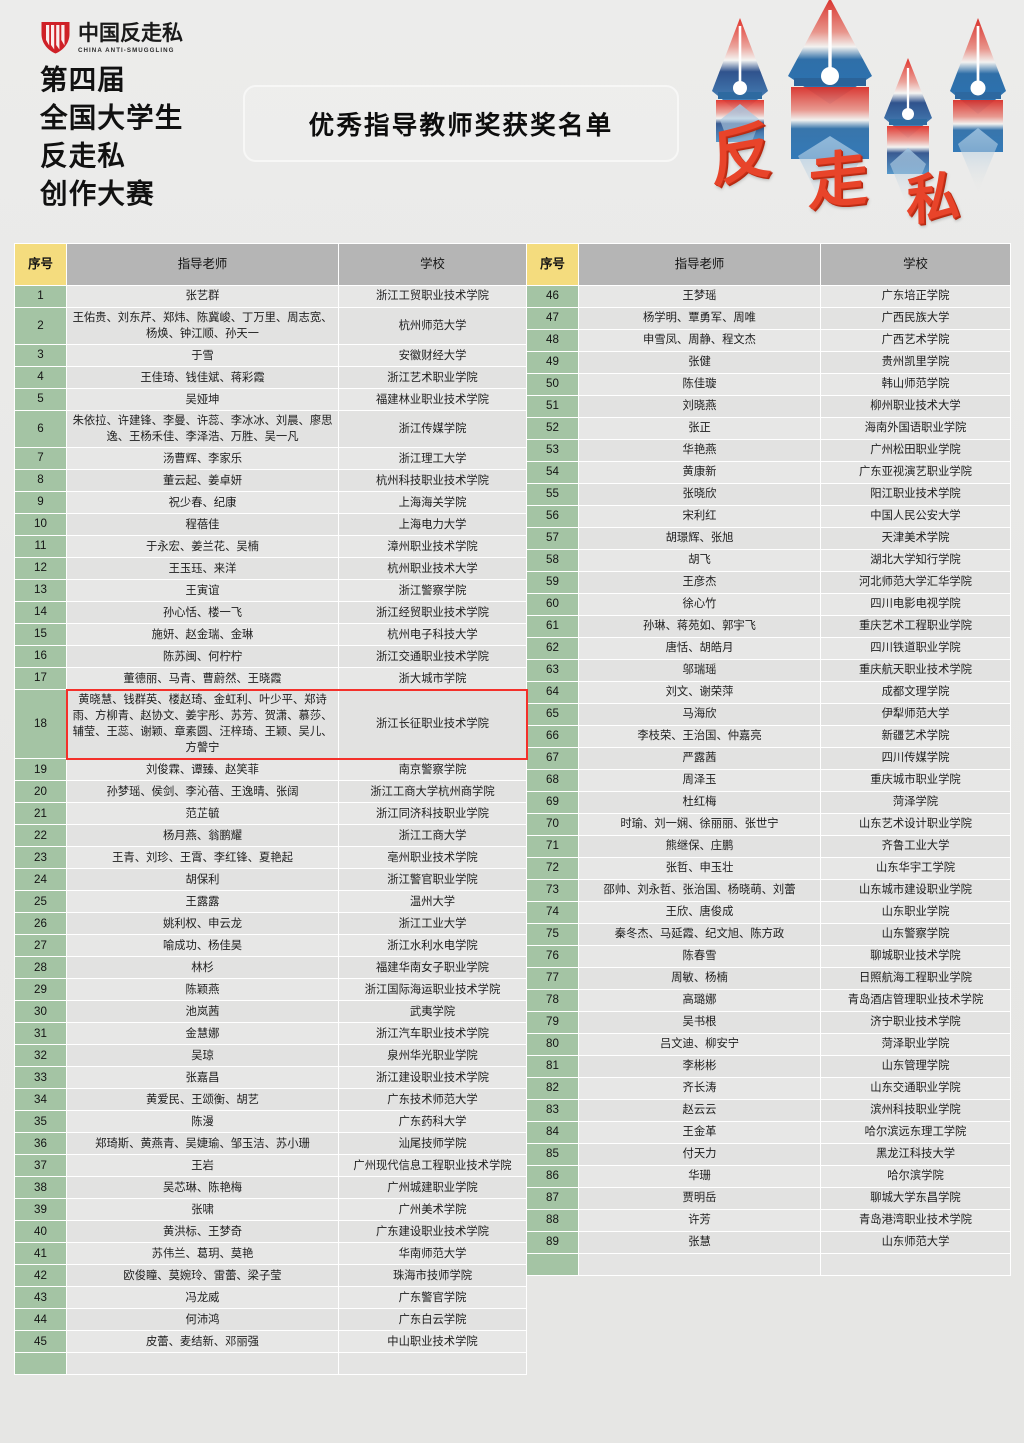 Image resolution: width=1024 pixels, height=1443 pixels. What do you see at coordinates (768, 406) in the screenshot?
I see `table-row: 51 刘晓燕 柳州职业技术大学` at bounding box center [768, 406].